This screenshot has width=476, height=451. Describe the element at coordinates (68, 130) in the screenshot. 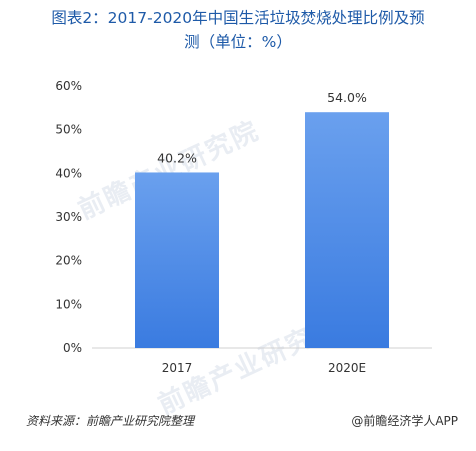

I see `y-tick-label: 50%` at that location.